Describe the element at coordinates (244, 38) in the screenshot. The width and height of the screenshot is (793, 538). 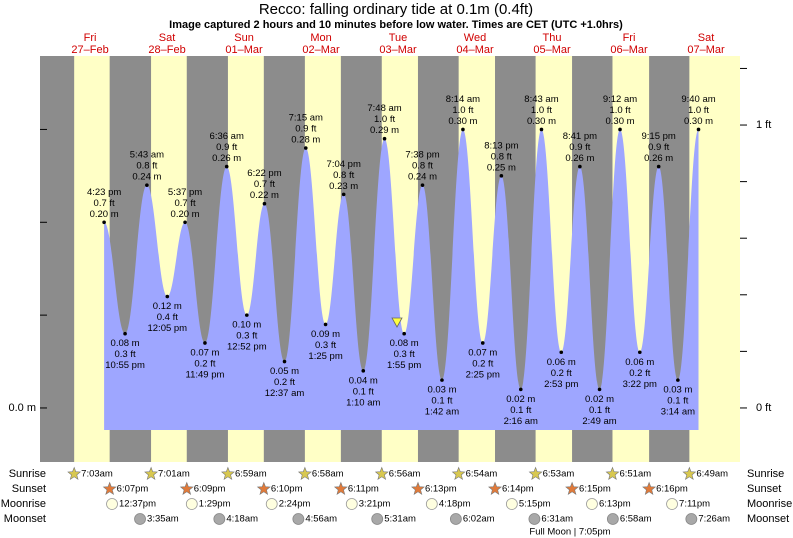
I see `weekday-label: Sun` at that location.